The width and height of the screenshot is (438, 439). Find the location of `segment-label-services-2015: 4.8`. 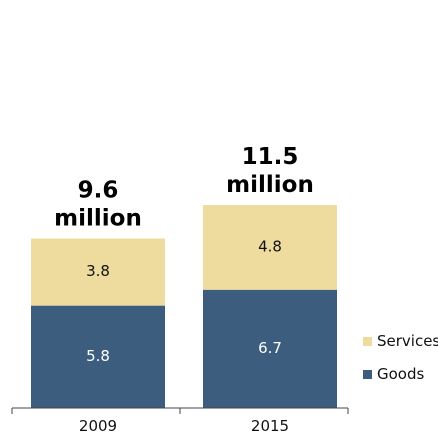

segment-label-services-2015: 4.8 is located at coordinates (270, 246).